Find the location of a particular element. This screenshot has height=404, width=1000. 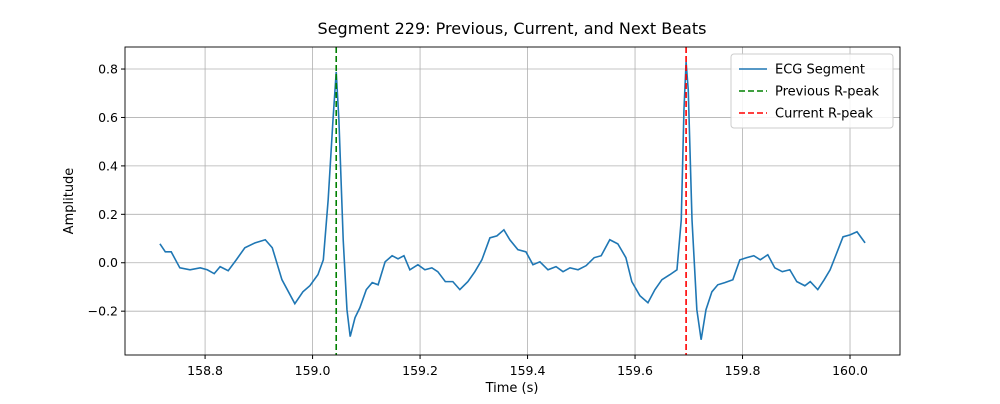

y-tick-label: 0.4 is located at coordinates (108, 165).